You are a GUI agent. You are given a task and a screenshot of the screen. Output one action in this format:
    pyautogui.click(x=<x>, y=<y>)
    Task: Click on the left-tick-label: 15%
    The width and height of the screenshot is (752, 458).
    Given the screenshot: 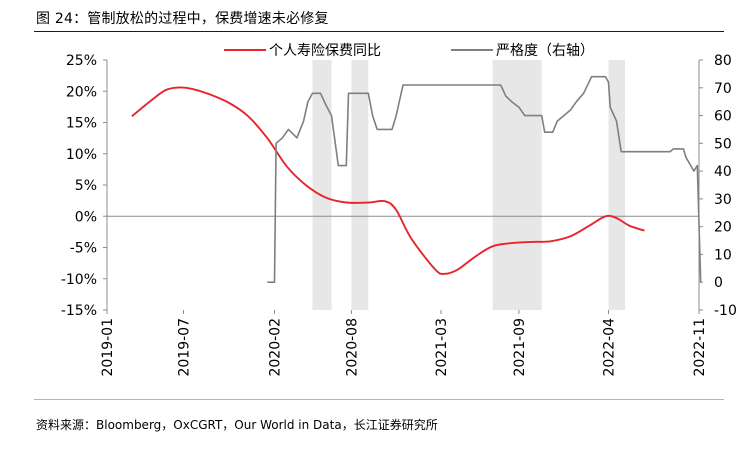 What is the action you would take?
    pyautogui.click(x=81, y=124)
    